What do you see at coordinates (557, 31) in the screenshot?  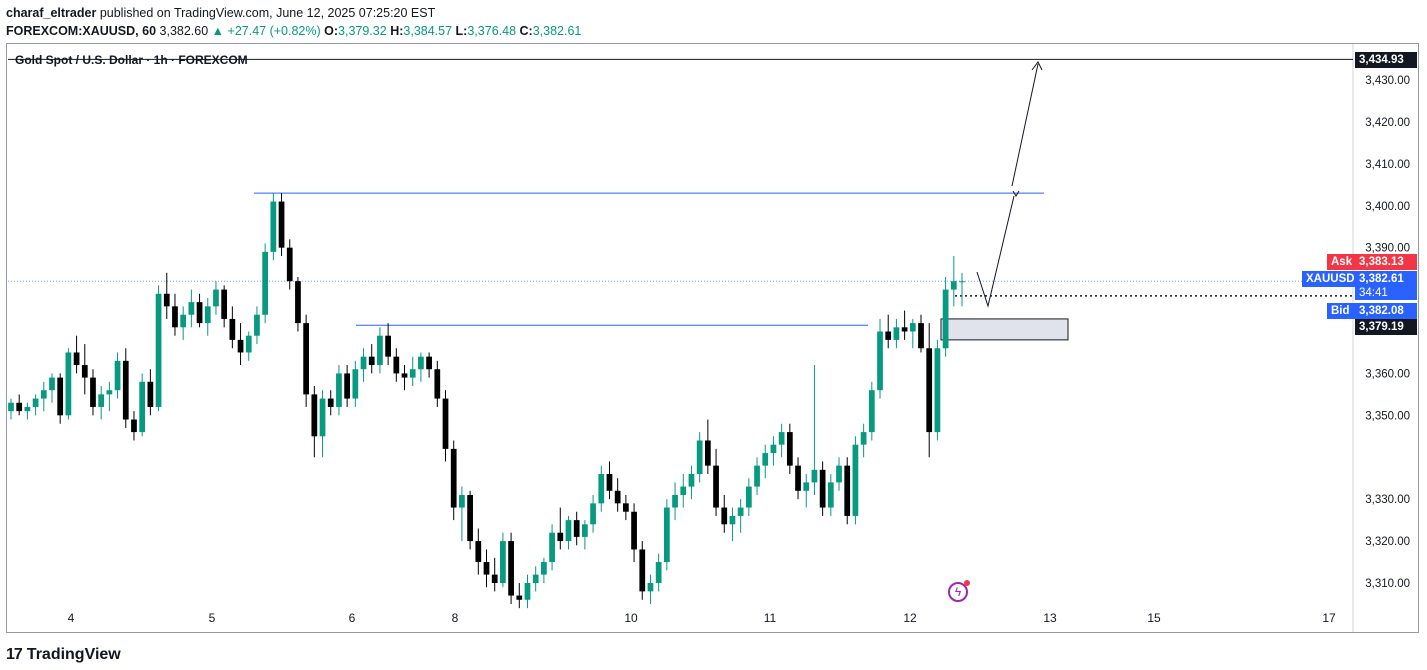 I see `close-value: 3,382.61` at bounding box center [557, 31].